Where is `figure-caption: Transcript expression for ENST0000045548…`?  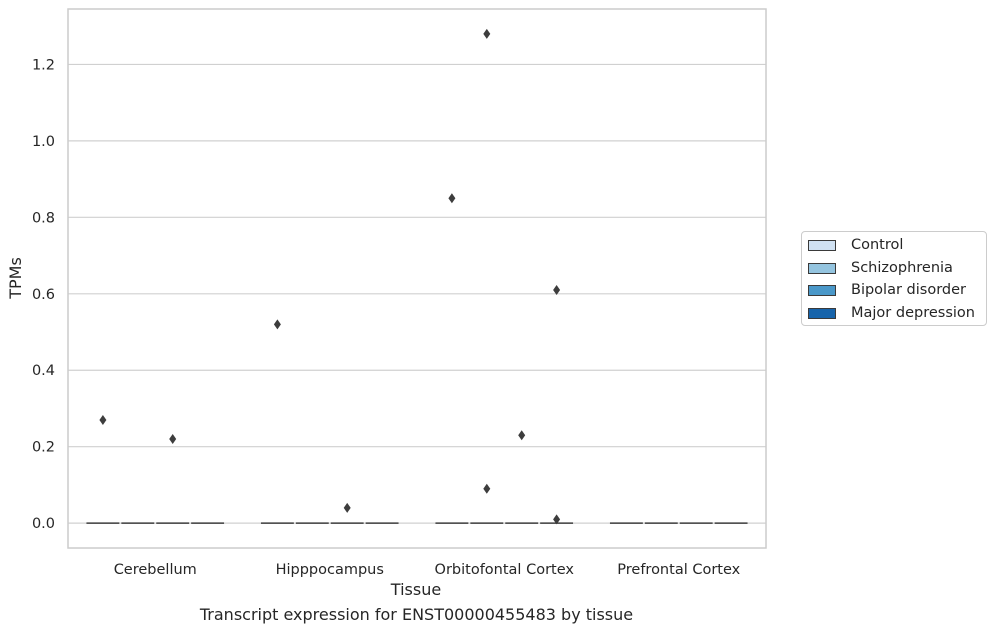
figure-caption: Transcript expression for ENST0000045548… is located at coordinates (416, 614).